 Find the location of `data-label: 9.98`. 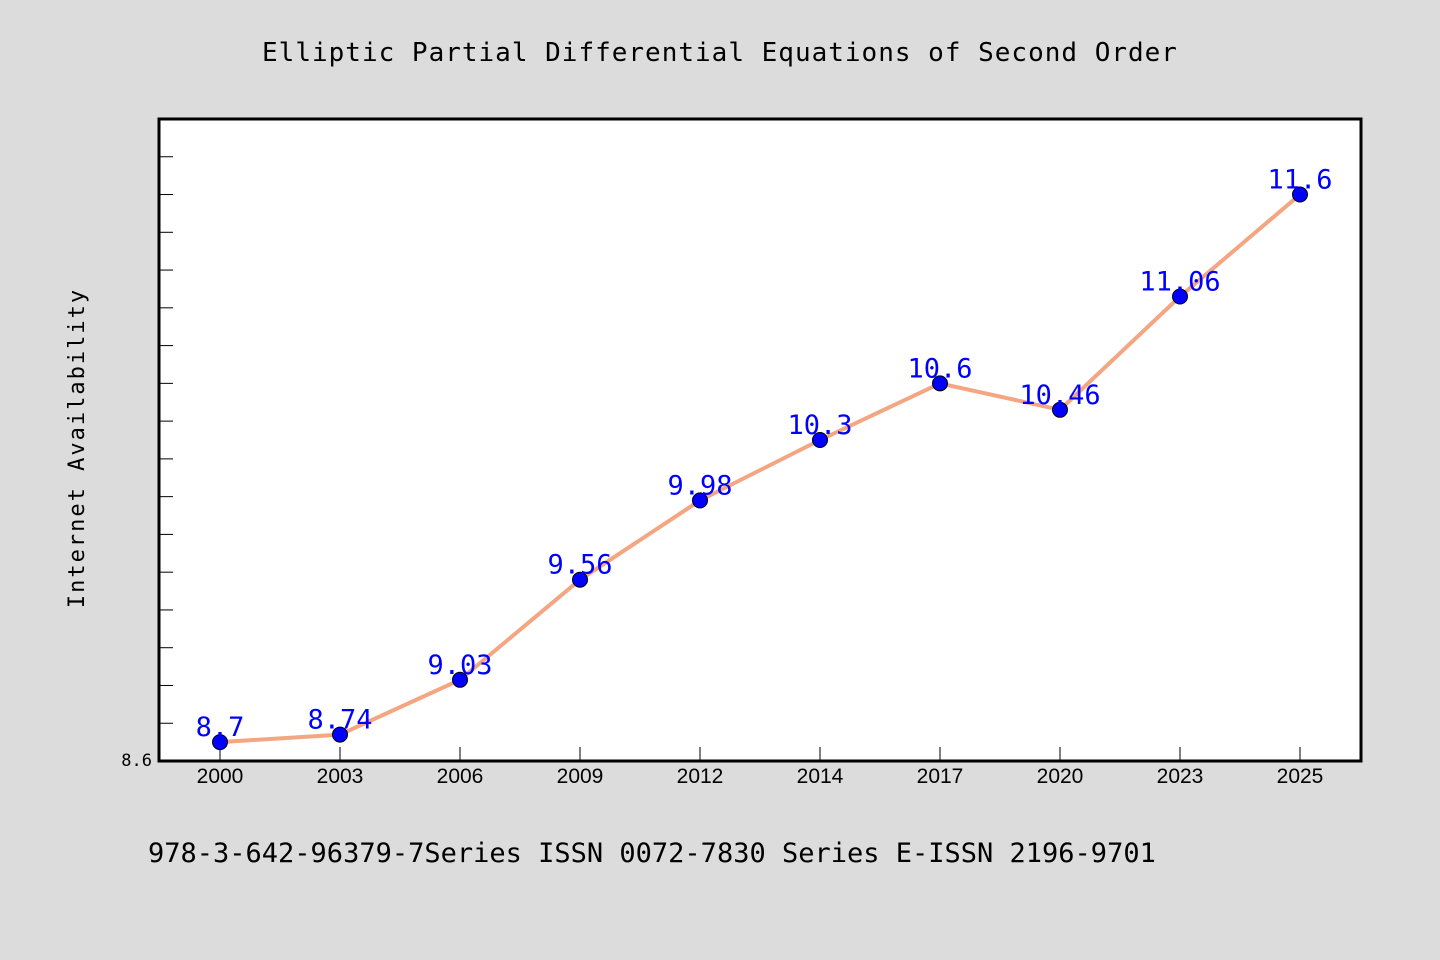

data-label: 9.98 is located at coordinates (699, 485).